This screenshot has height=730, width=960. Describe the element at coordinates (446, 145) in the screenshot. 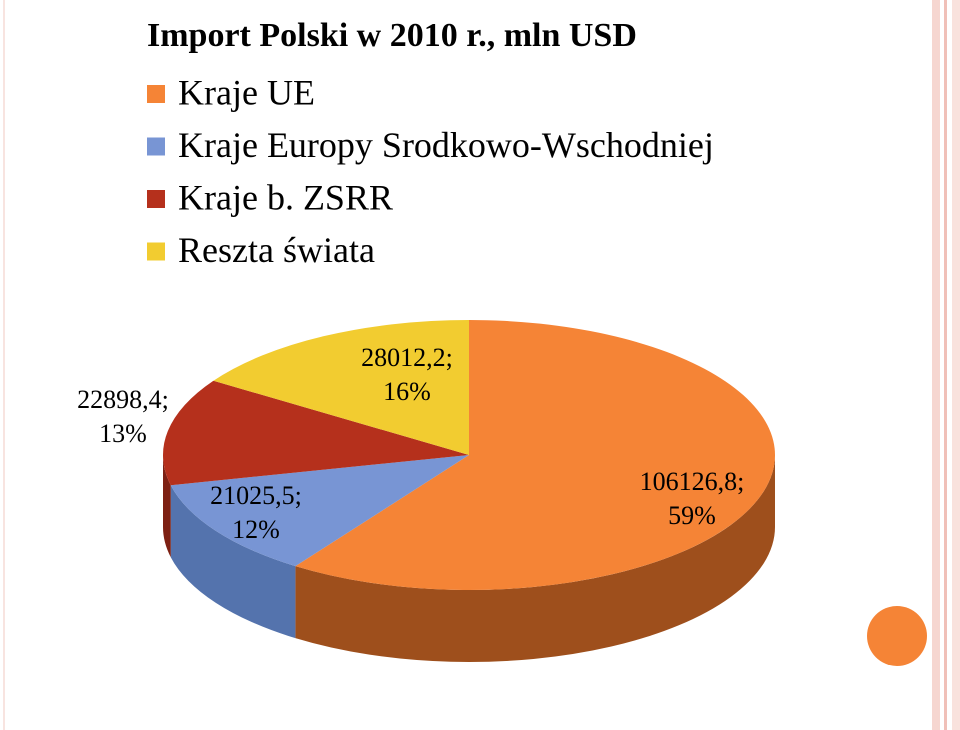

I see `legend-label: Kraje Europy Srodkowo-Wschodniej` at that location.